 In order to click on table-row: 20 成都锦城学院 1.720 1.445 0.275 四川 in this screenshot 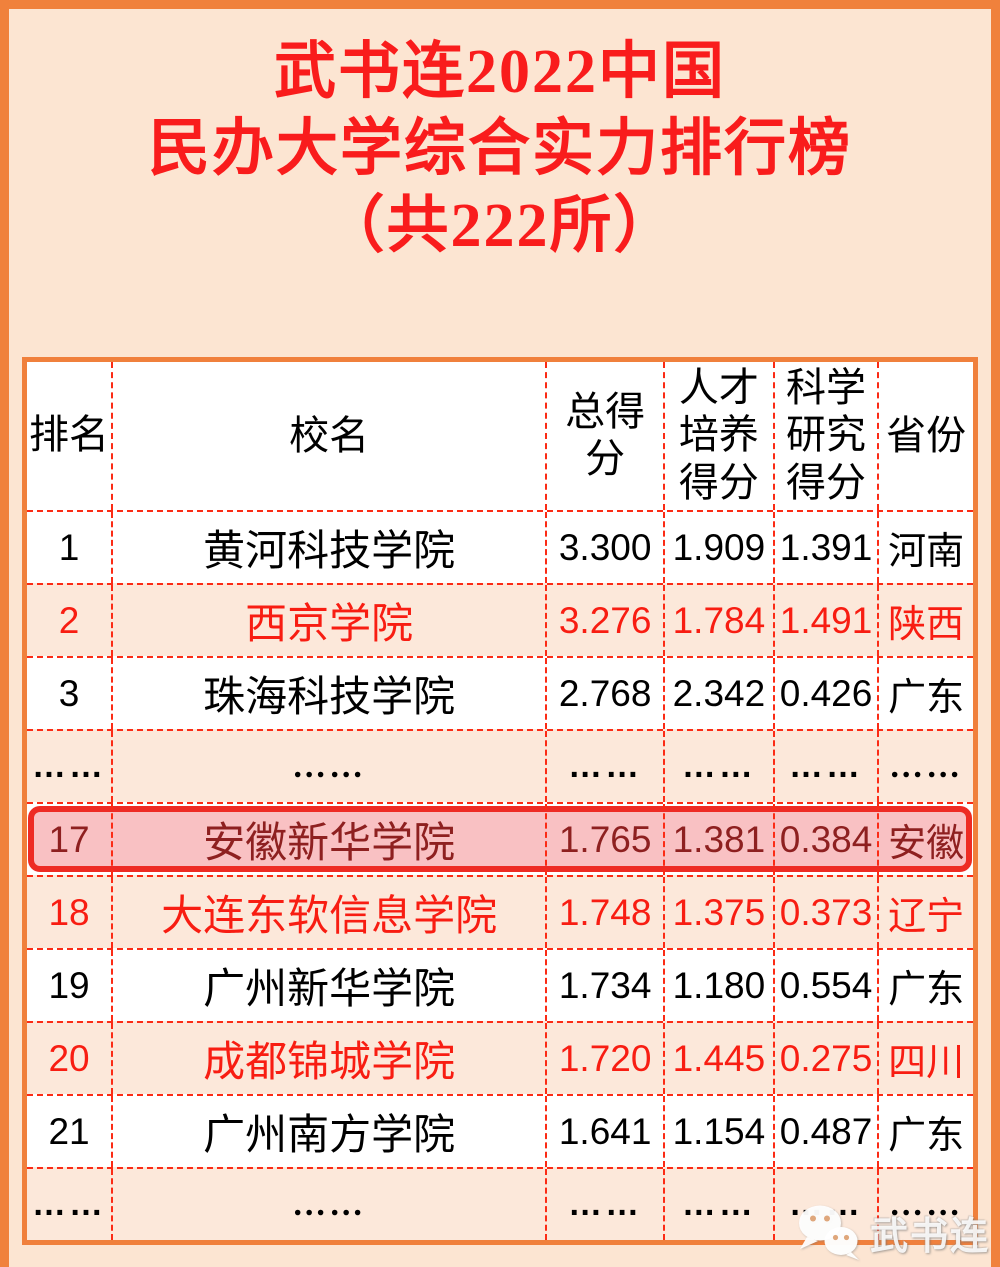, I will do `click(500, 1057)`.